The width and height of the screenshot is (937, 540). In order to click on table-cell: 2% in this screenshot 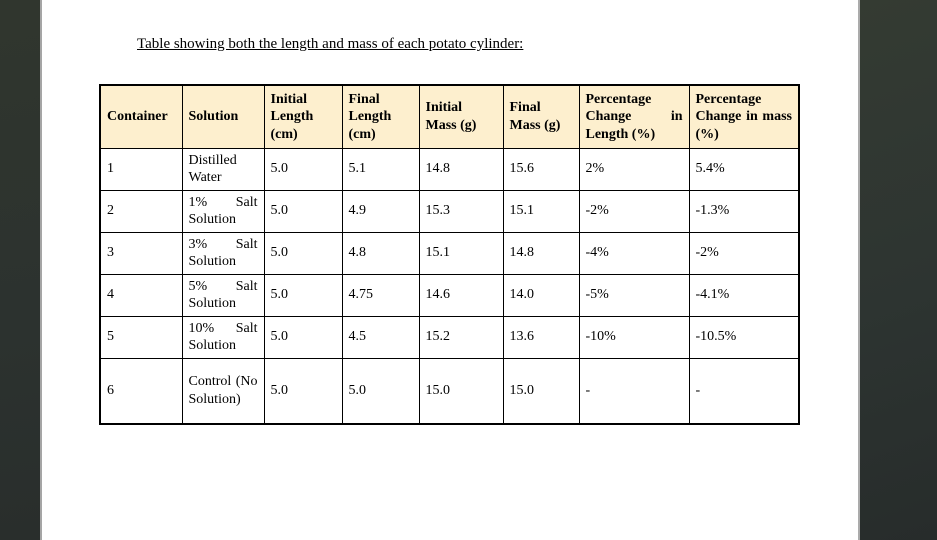, I will do `click(634, 169)`.